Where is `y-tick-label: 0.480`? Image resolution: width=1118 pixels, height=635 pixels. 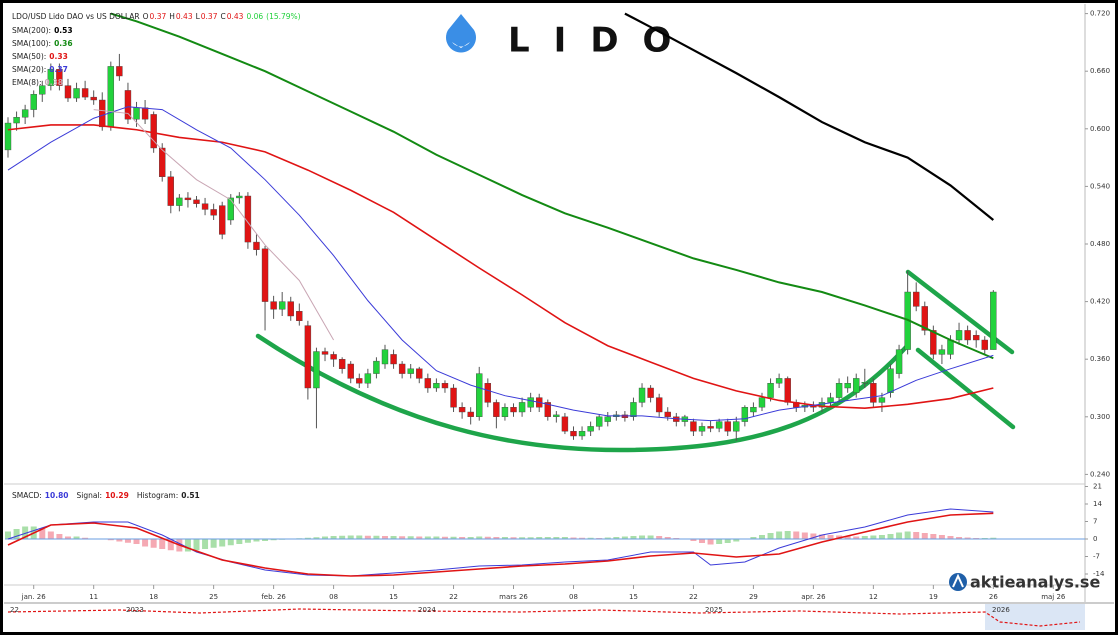 y-tick-label: 0.480 is located at coordinates (1100, 244).